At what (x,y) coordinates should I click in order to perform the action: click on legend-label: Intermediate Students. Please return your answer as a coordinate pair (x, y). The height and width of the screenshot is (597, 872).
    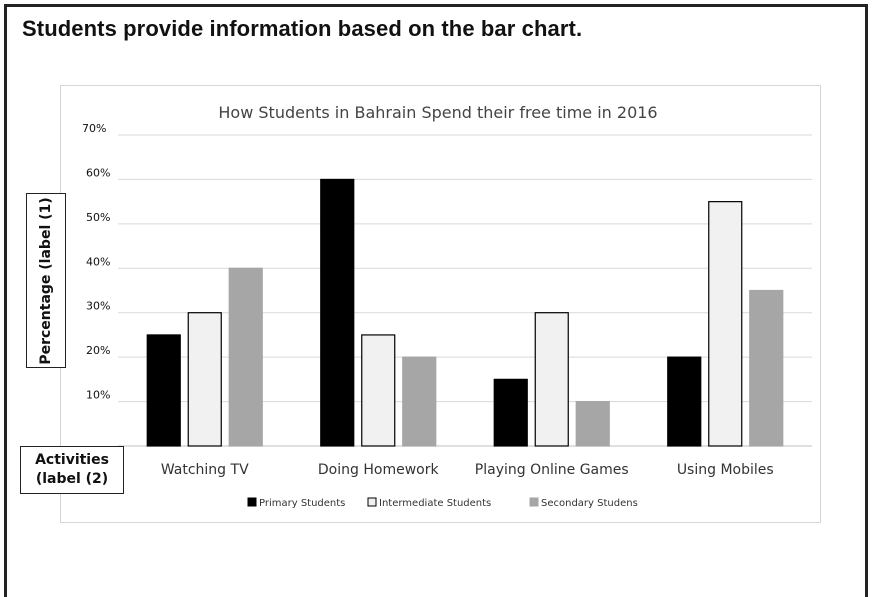
    Looking at the image, I should click on (435, 503).